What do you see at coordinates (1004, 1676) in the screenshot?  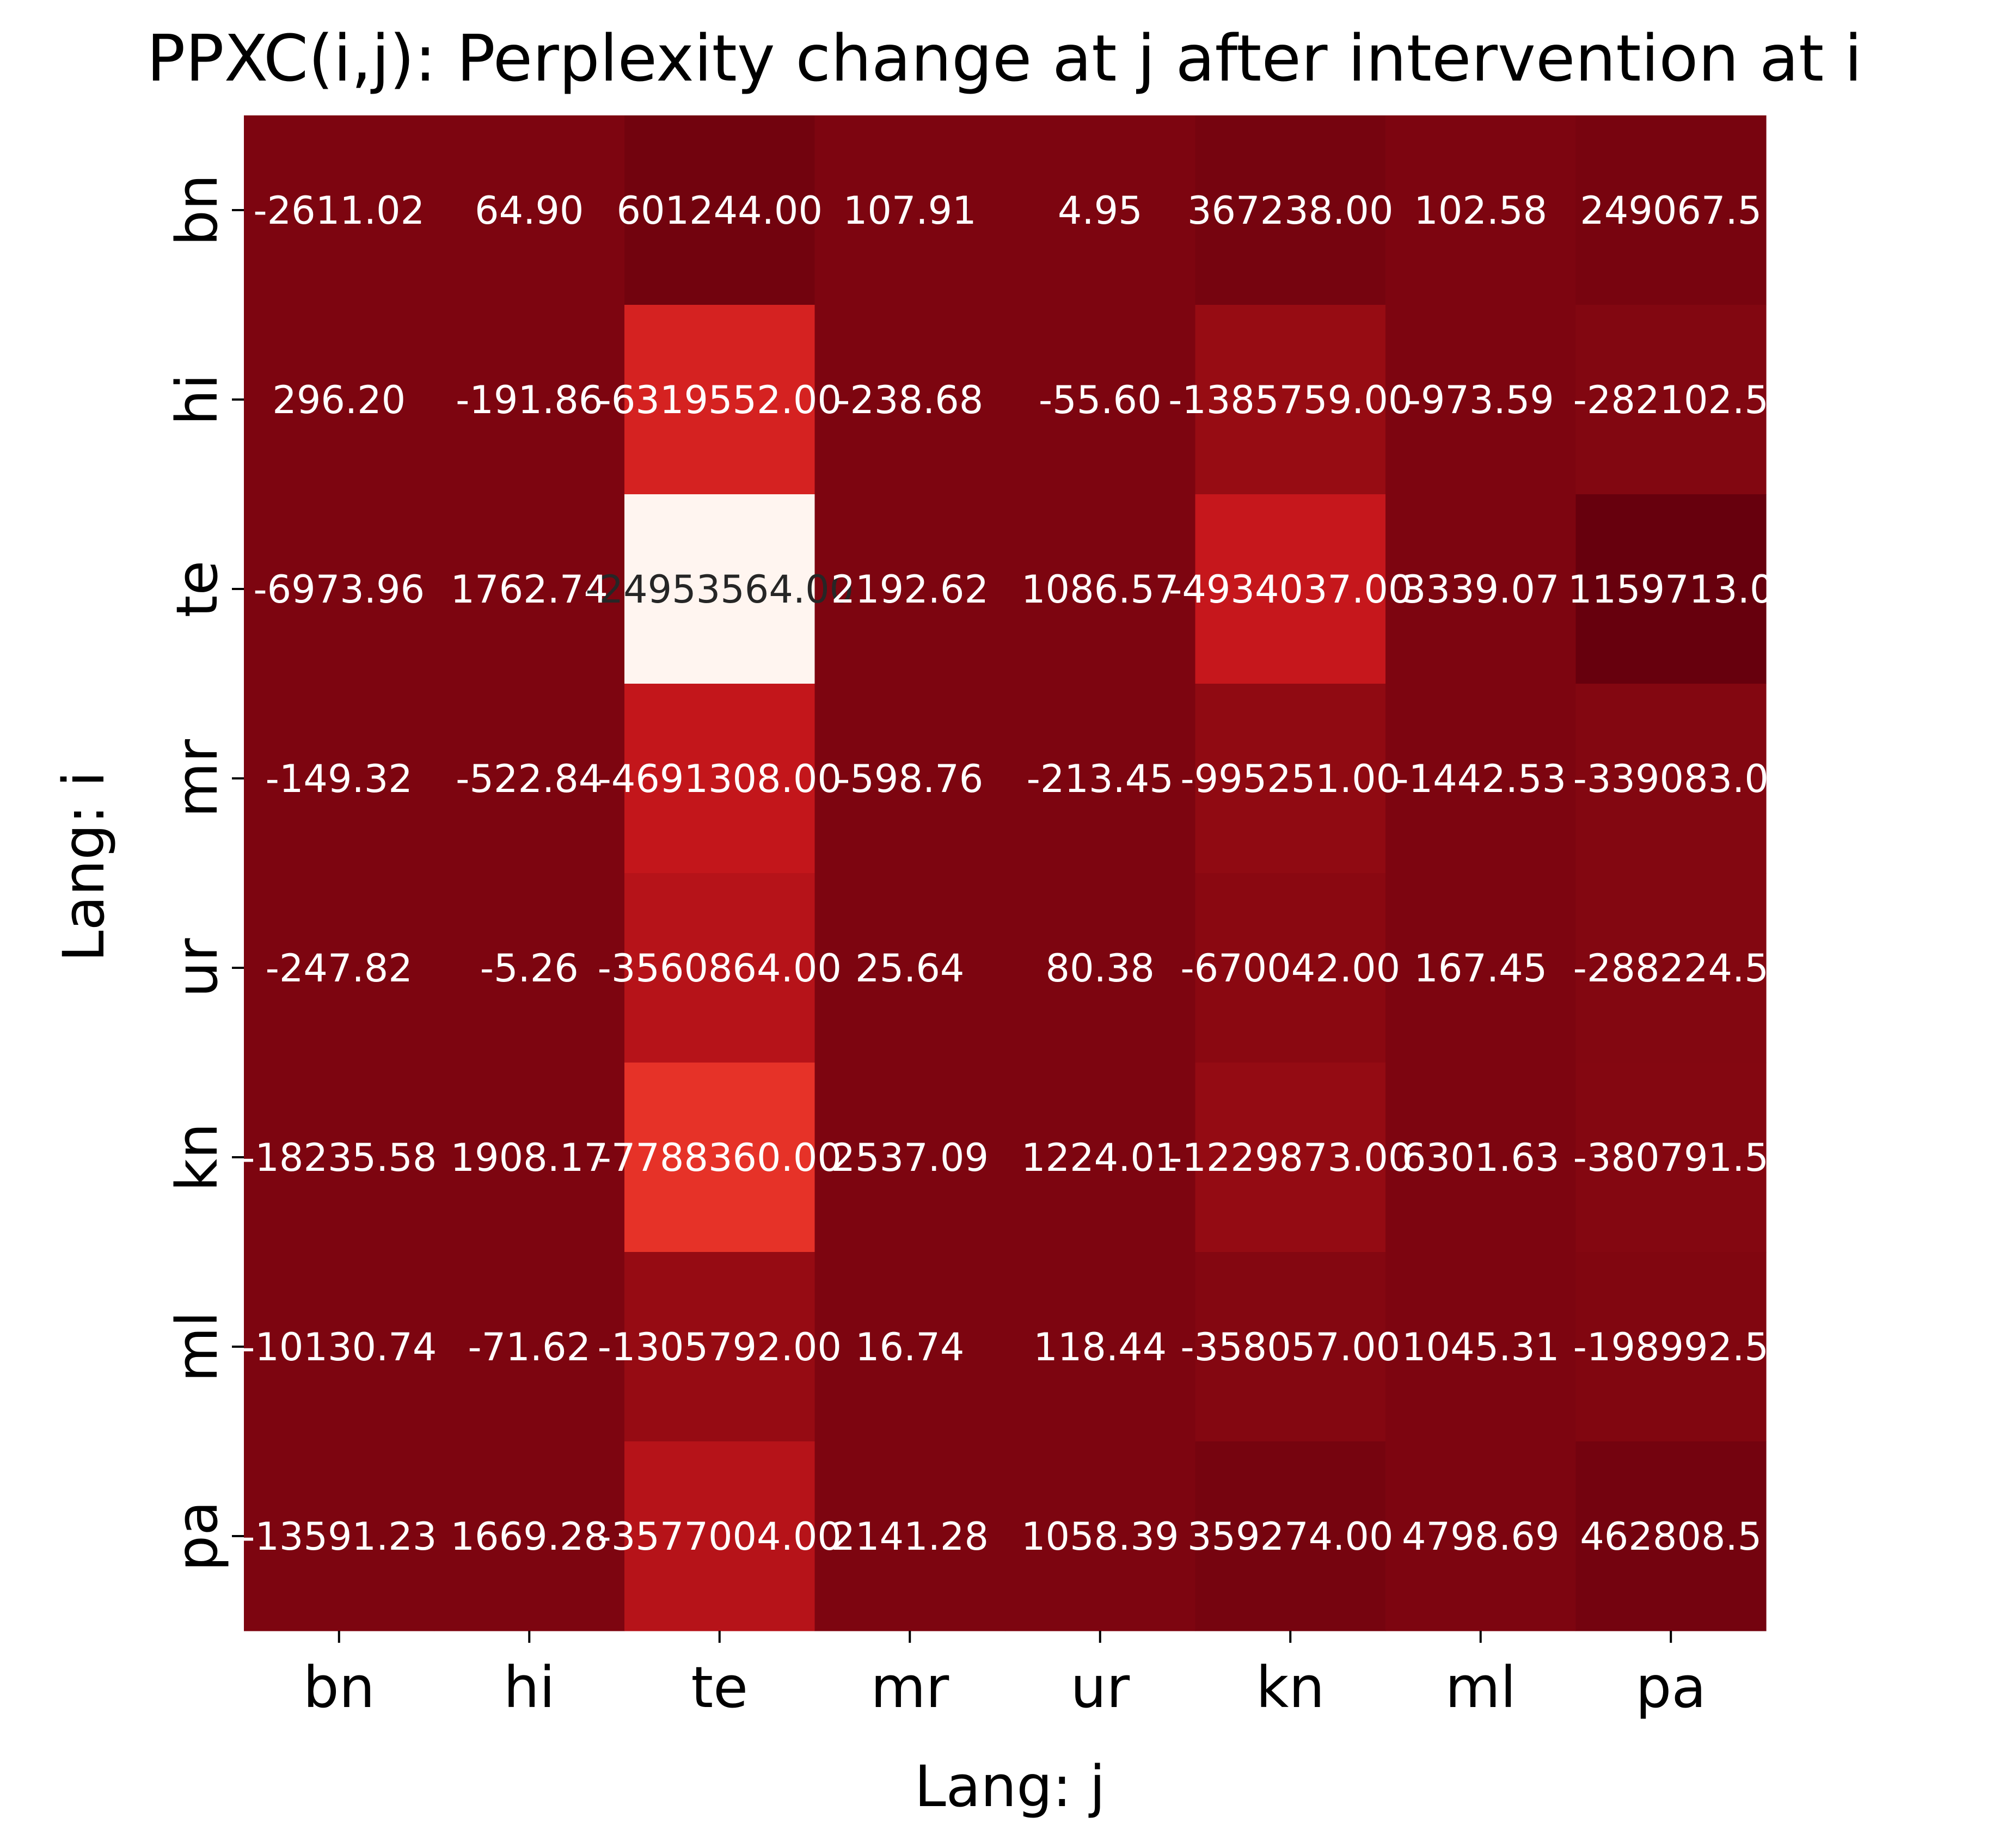 I see `x-axis-ticks: bn hi te mr ur kn ml pa` at bounding box center [1004, 1676].